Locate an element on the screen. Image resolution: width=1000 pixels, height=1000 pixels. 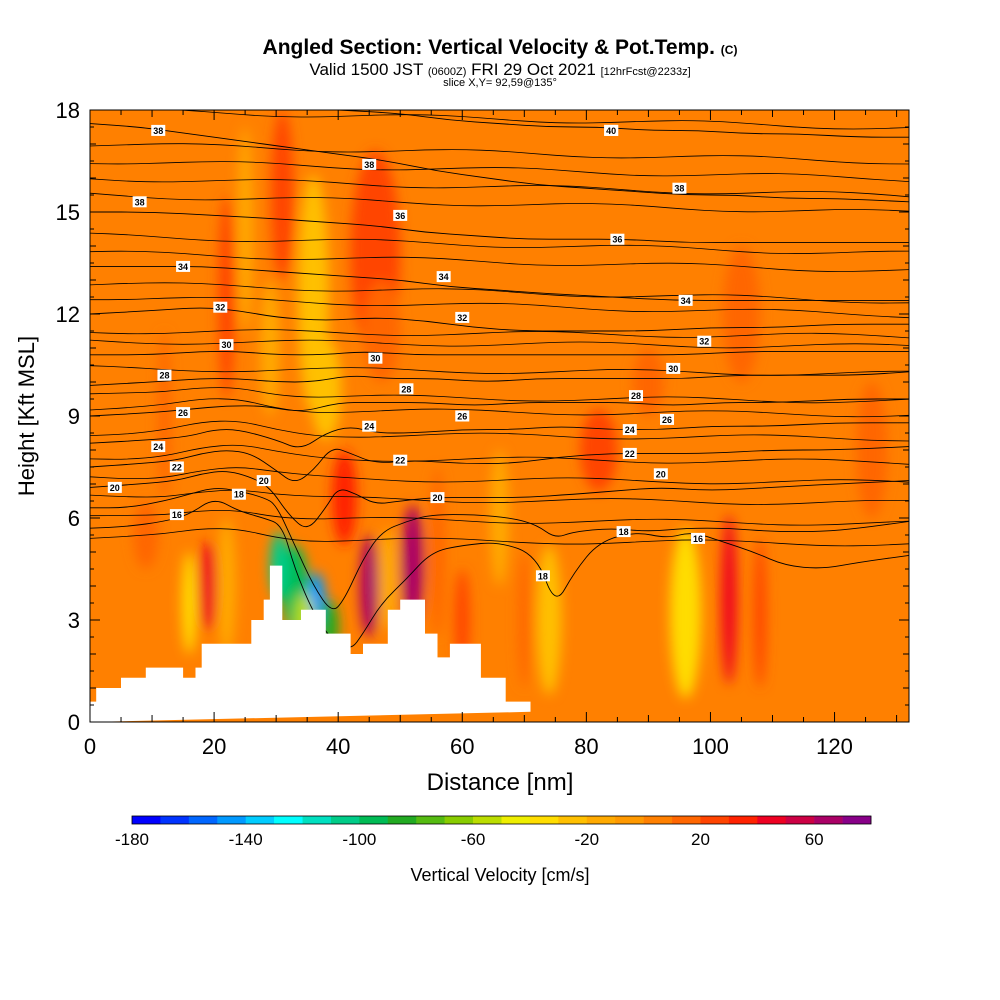
contour-label-6: 36 is located at coordinates (617, 239).